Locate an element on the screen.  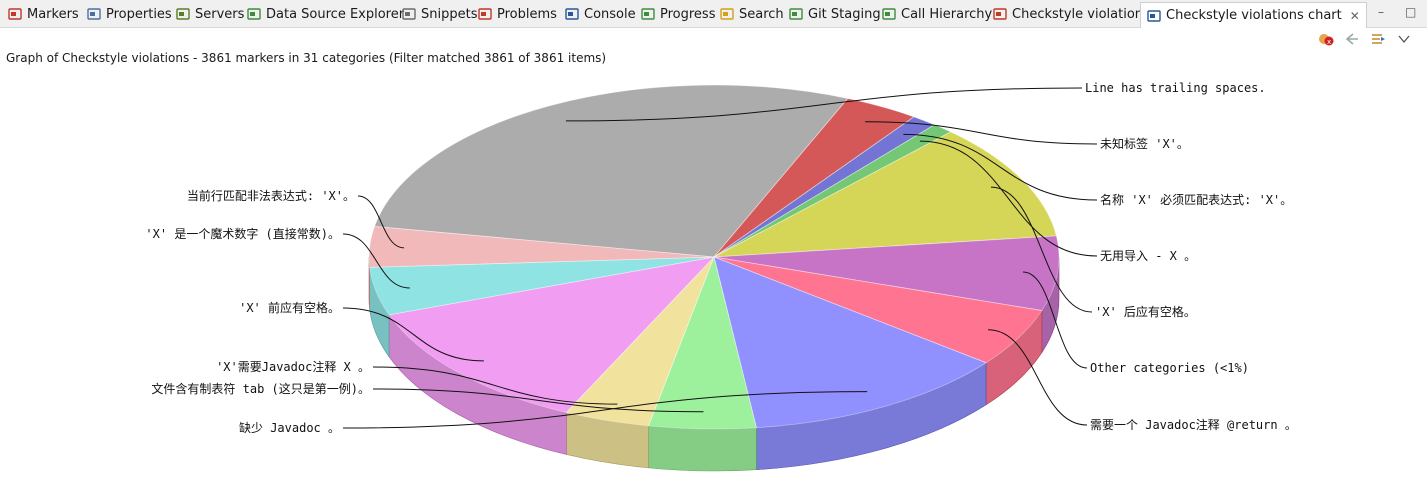
tab-progress: Progress is located at coordinates (678, 14).